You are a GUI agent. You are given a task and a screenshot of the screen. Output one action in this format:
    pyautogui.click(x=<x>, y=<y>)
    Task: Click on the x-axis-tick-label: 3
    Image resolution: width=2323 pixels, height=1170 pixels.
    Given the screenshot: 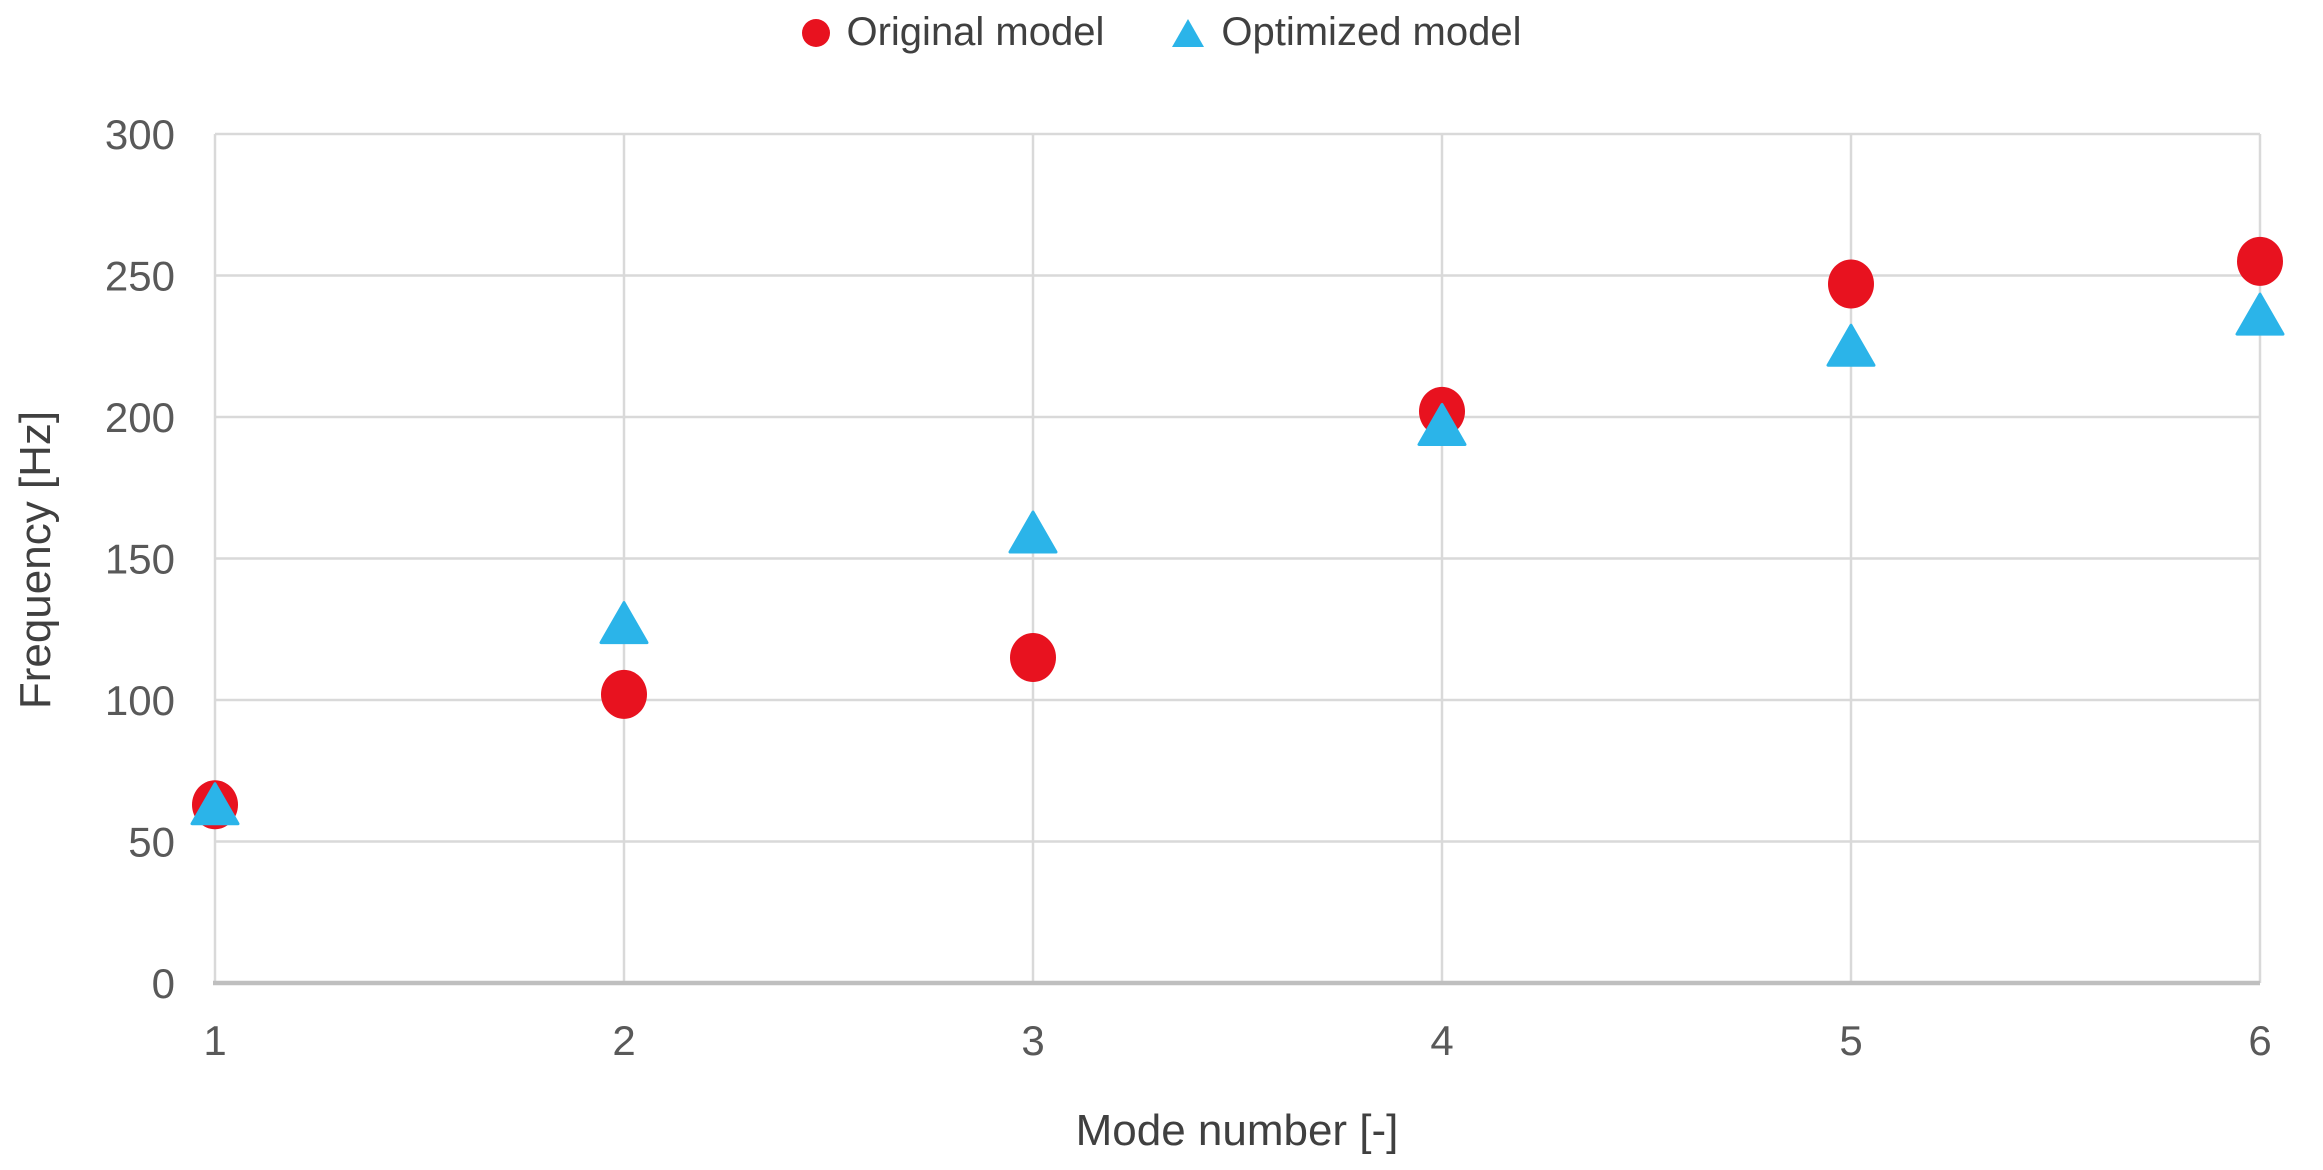 What is the action you would take?
    pyautogui.click(x=1032, y=1040)
    